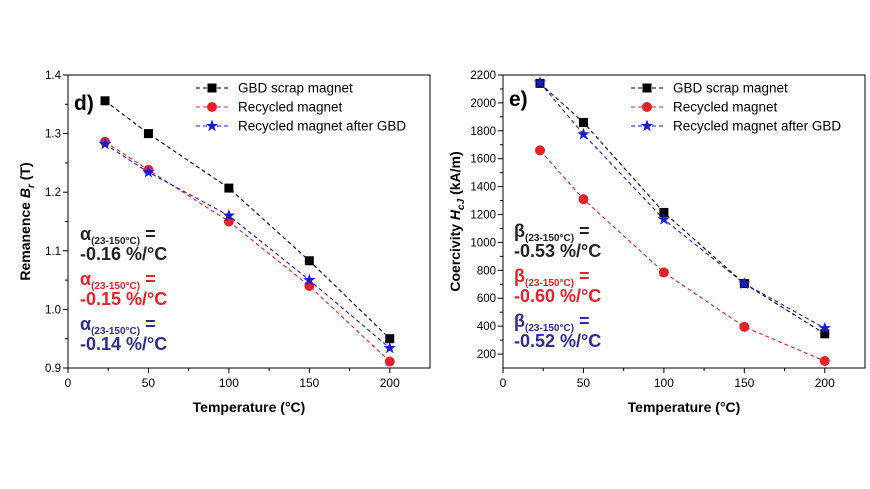 The image size is (870, 489). I want to click on y-axis-label-unit: (kA/m), so click(455, 174).